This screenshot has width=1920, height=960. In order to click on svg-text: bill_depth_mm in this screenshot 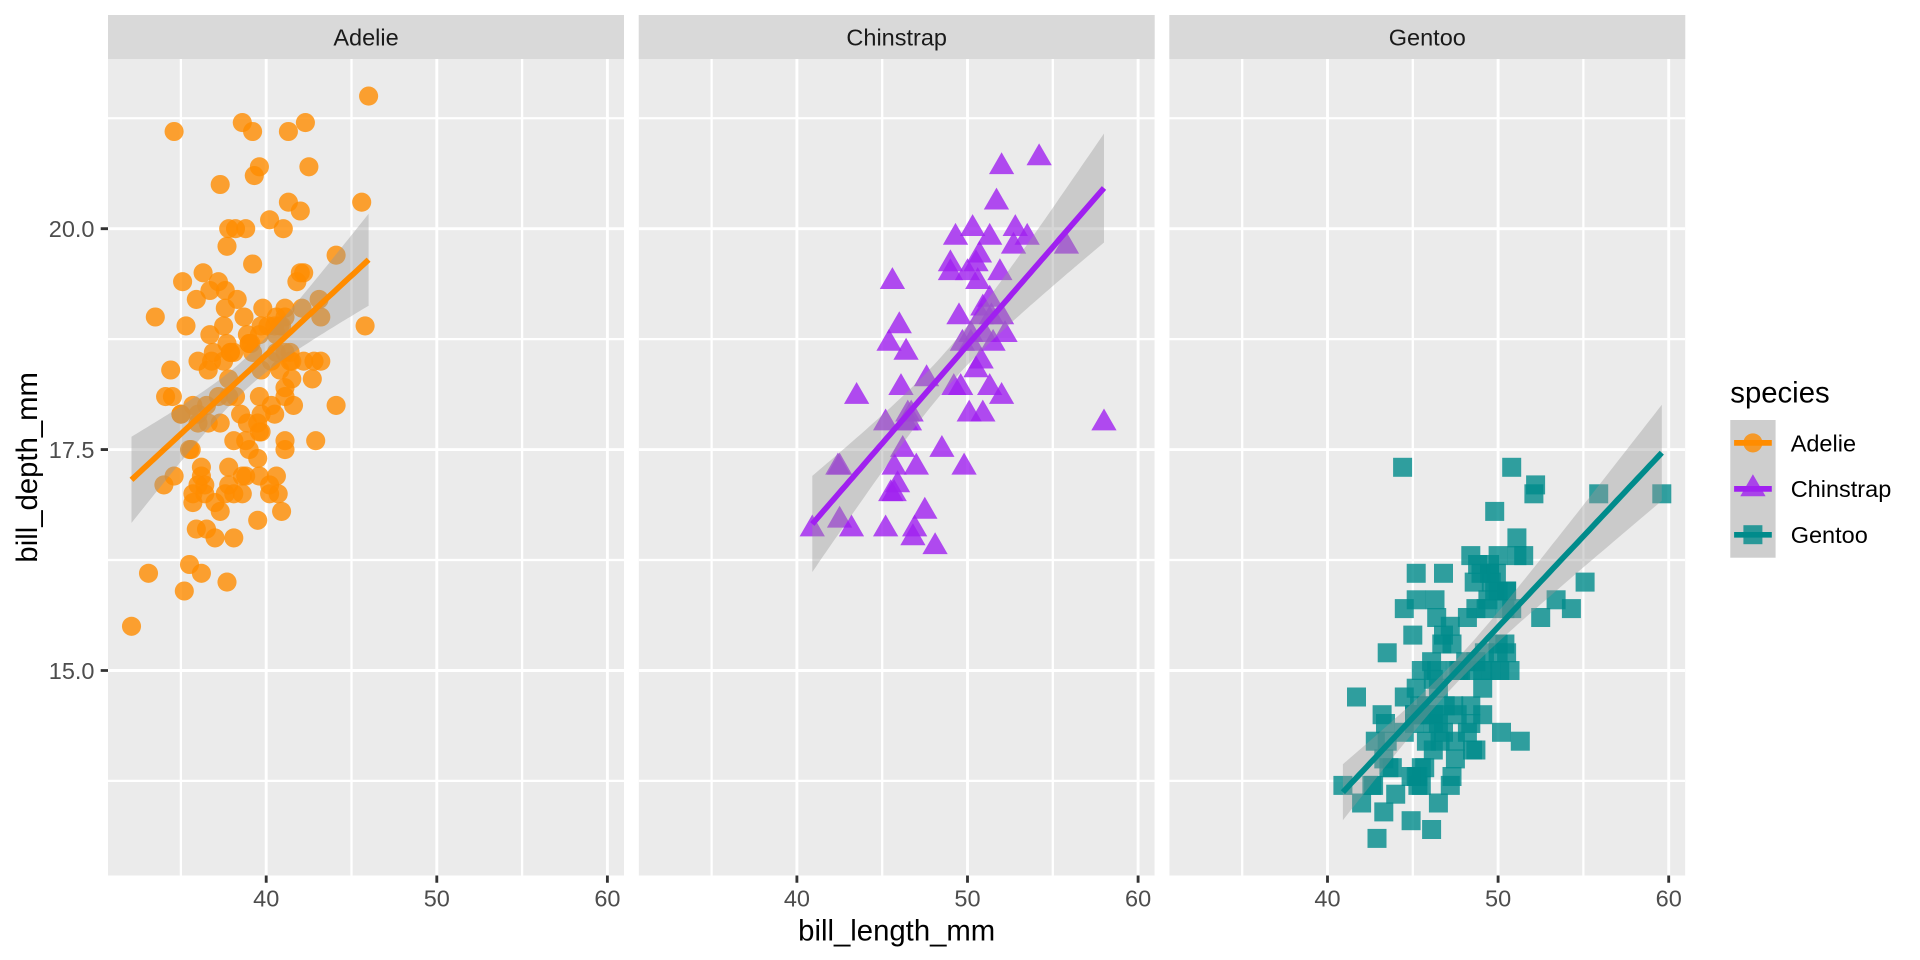, I will do `click(27, 467)`.